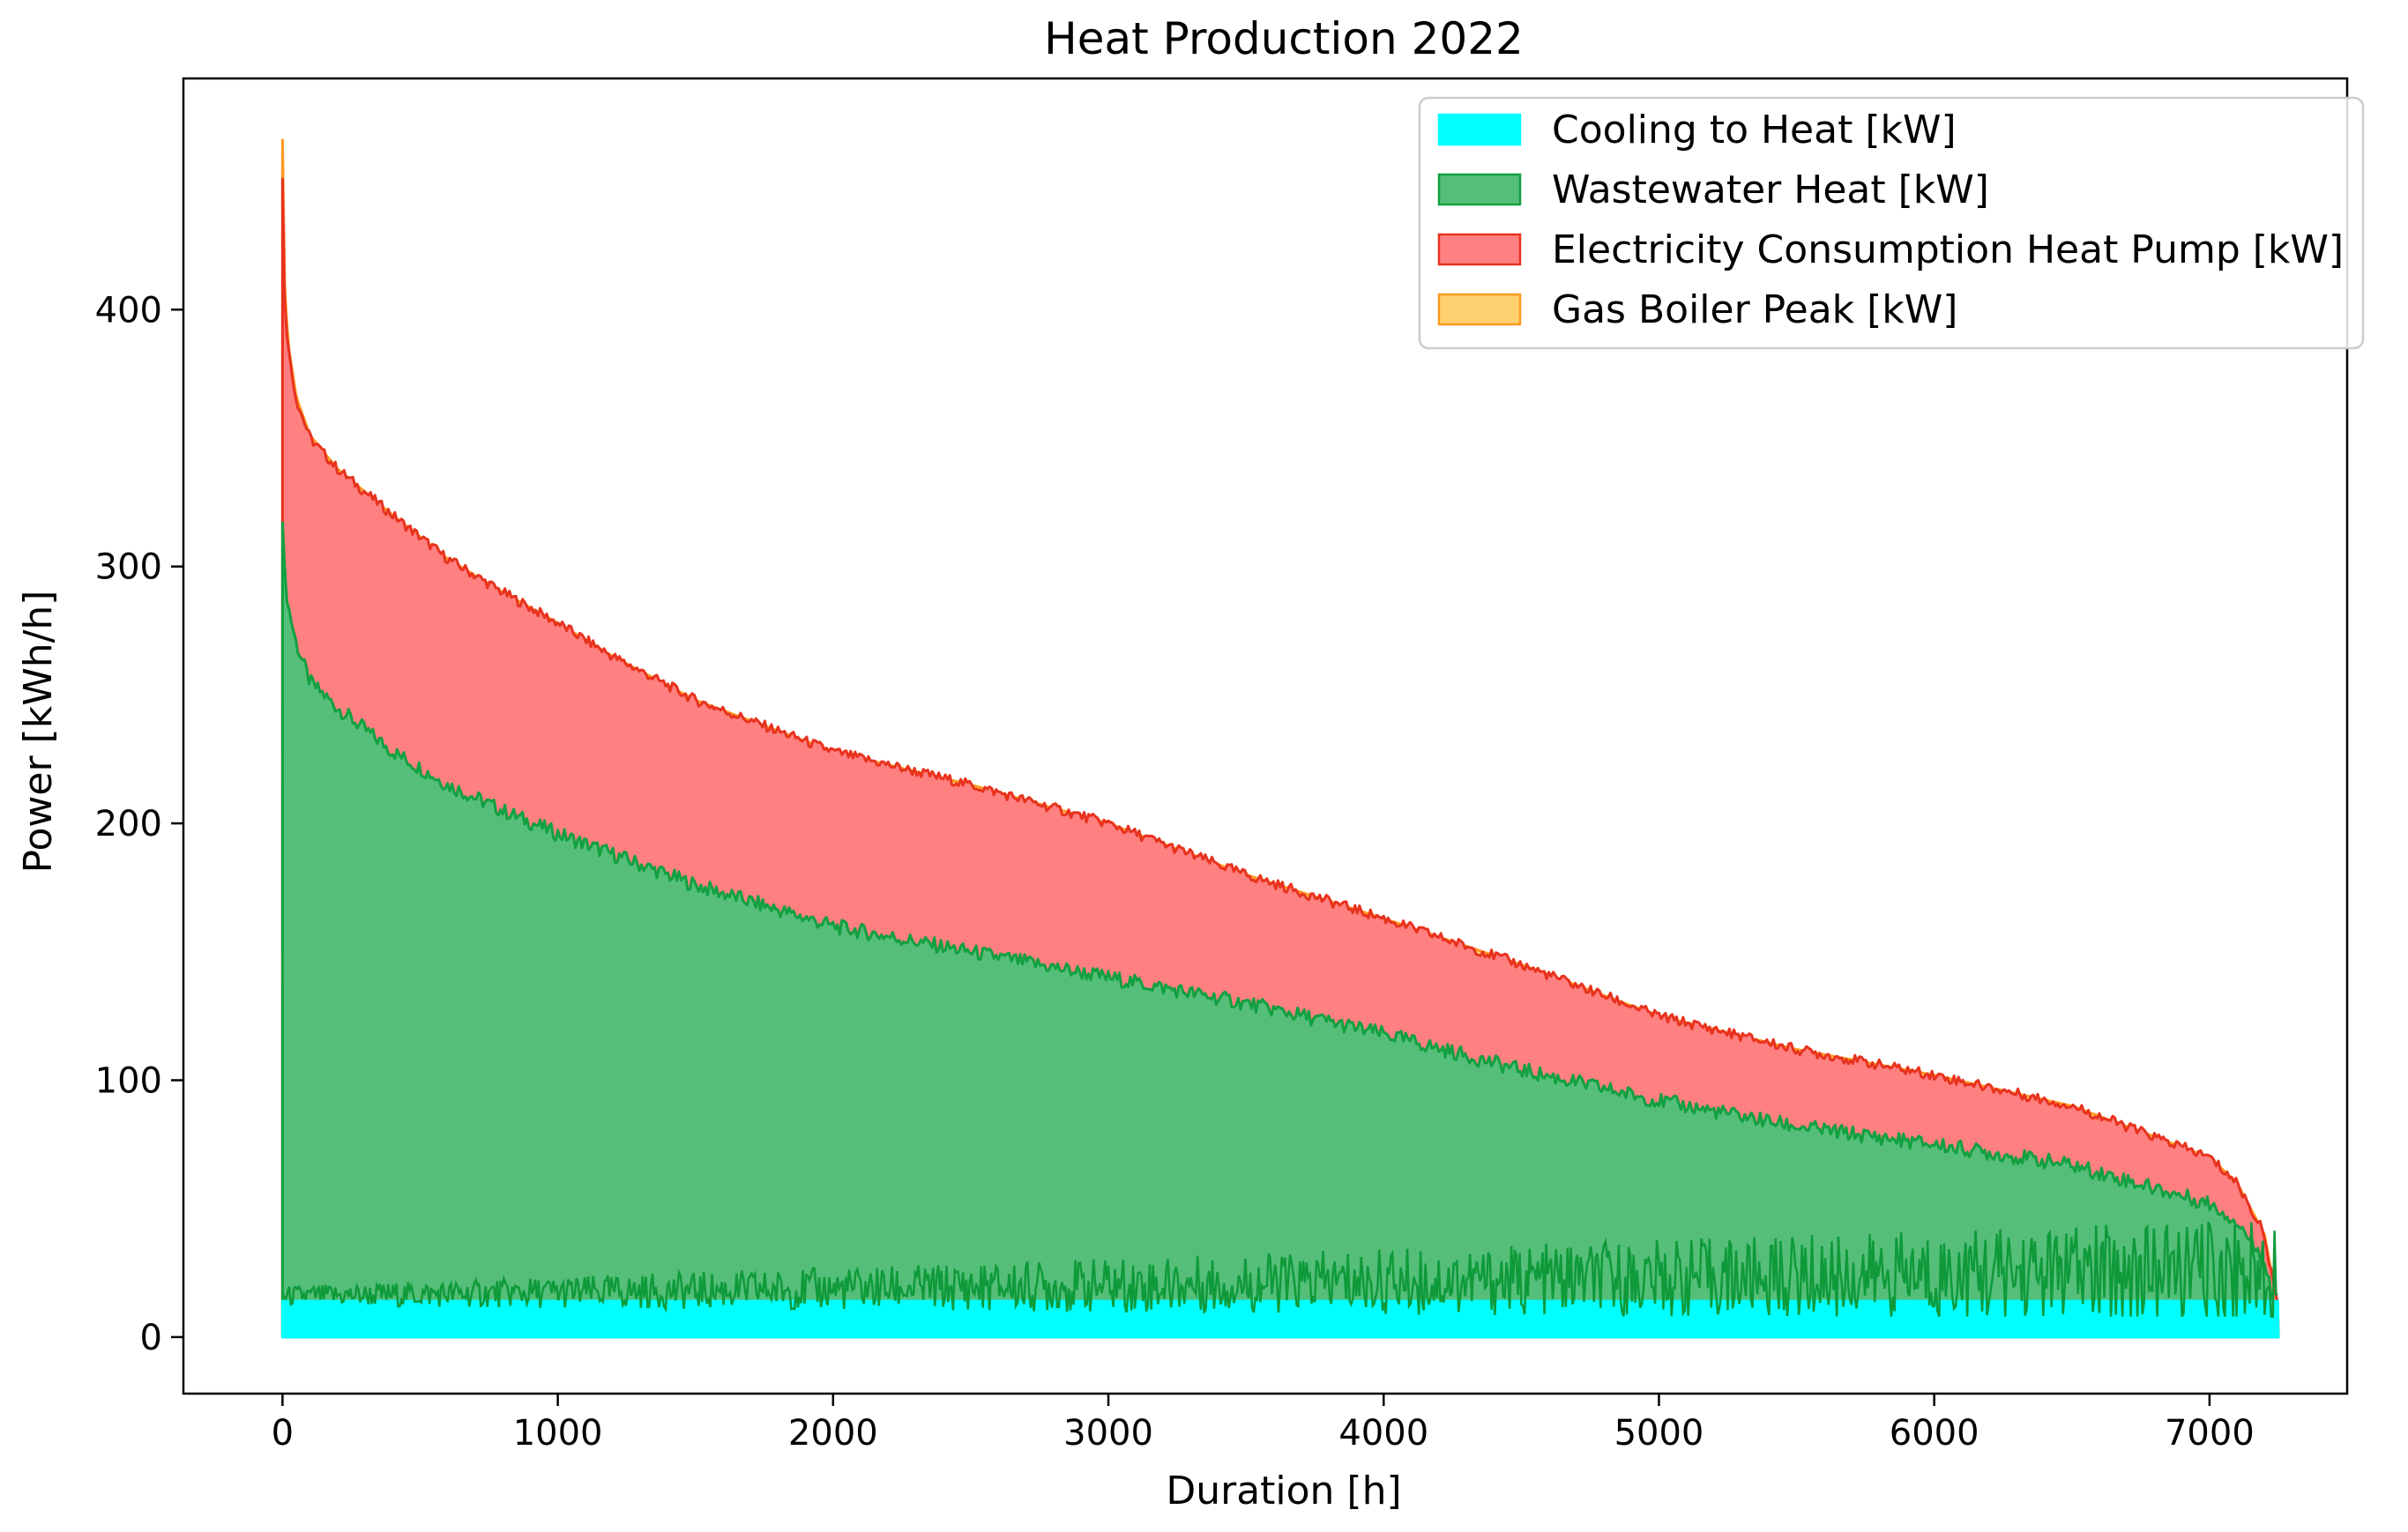  What do you see at coordinates (1263, 1424) in the screenshot?
I see `x-axis-ticks: 0 1000 2000 3000 4000 5000 6000 7000` at bounding box center [1263, 1424].